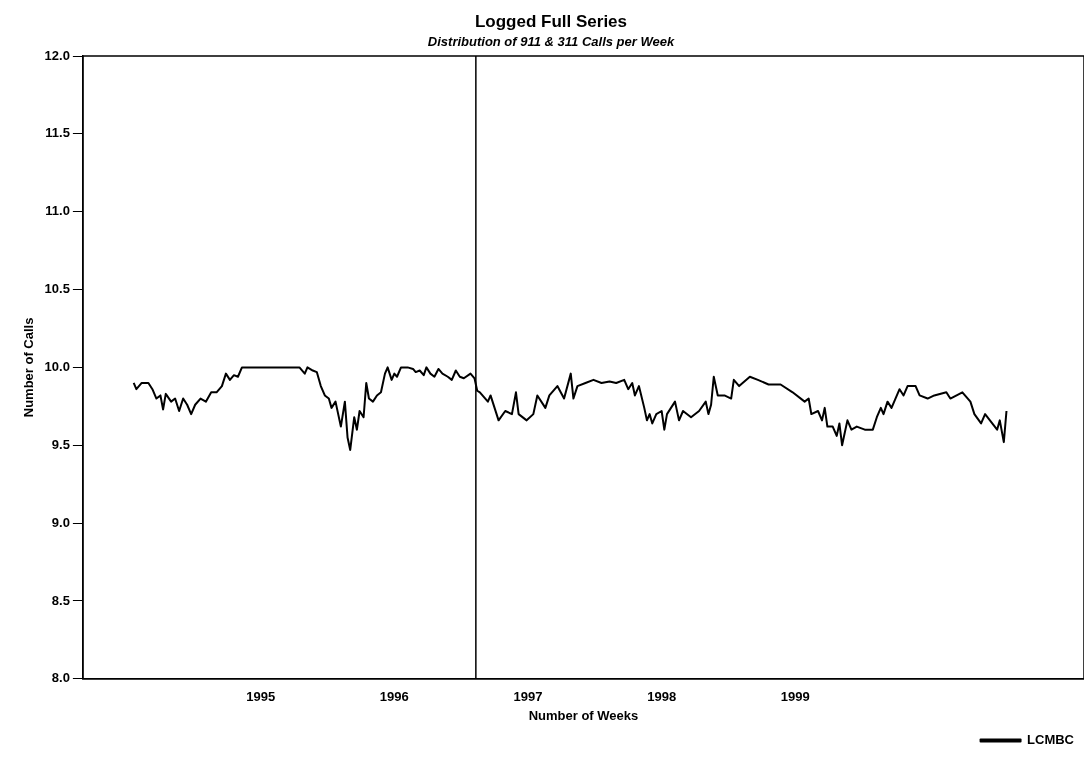 Image resolution: width=1092 pixels, height=765 pixels. I want to click on y-tick-label: 12.0, so click(57, 55).